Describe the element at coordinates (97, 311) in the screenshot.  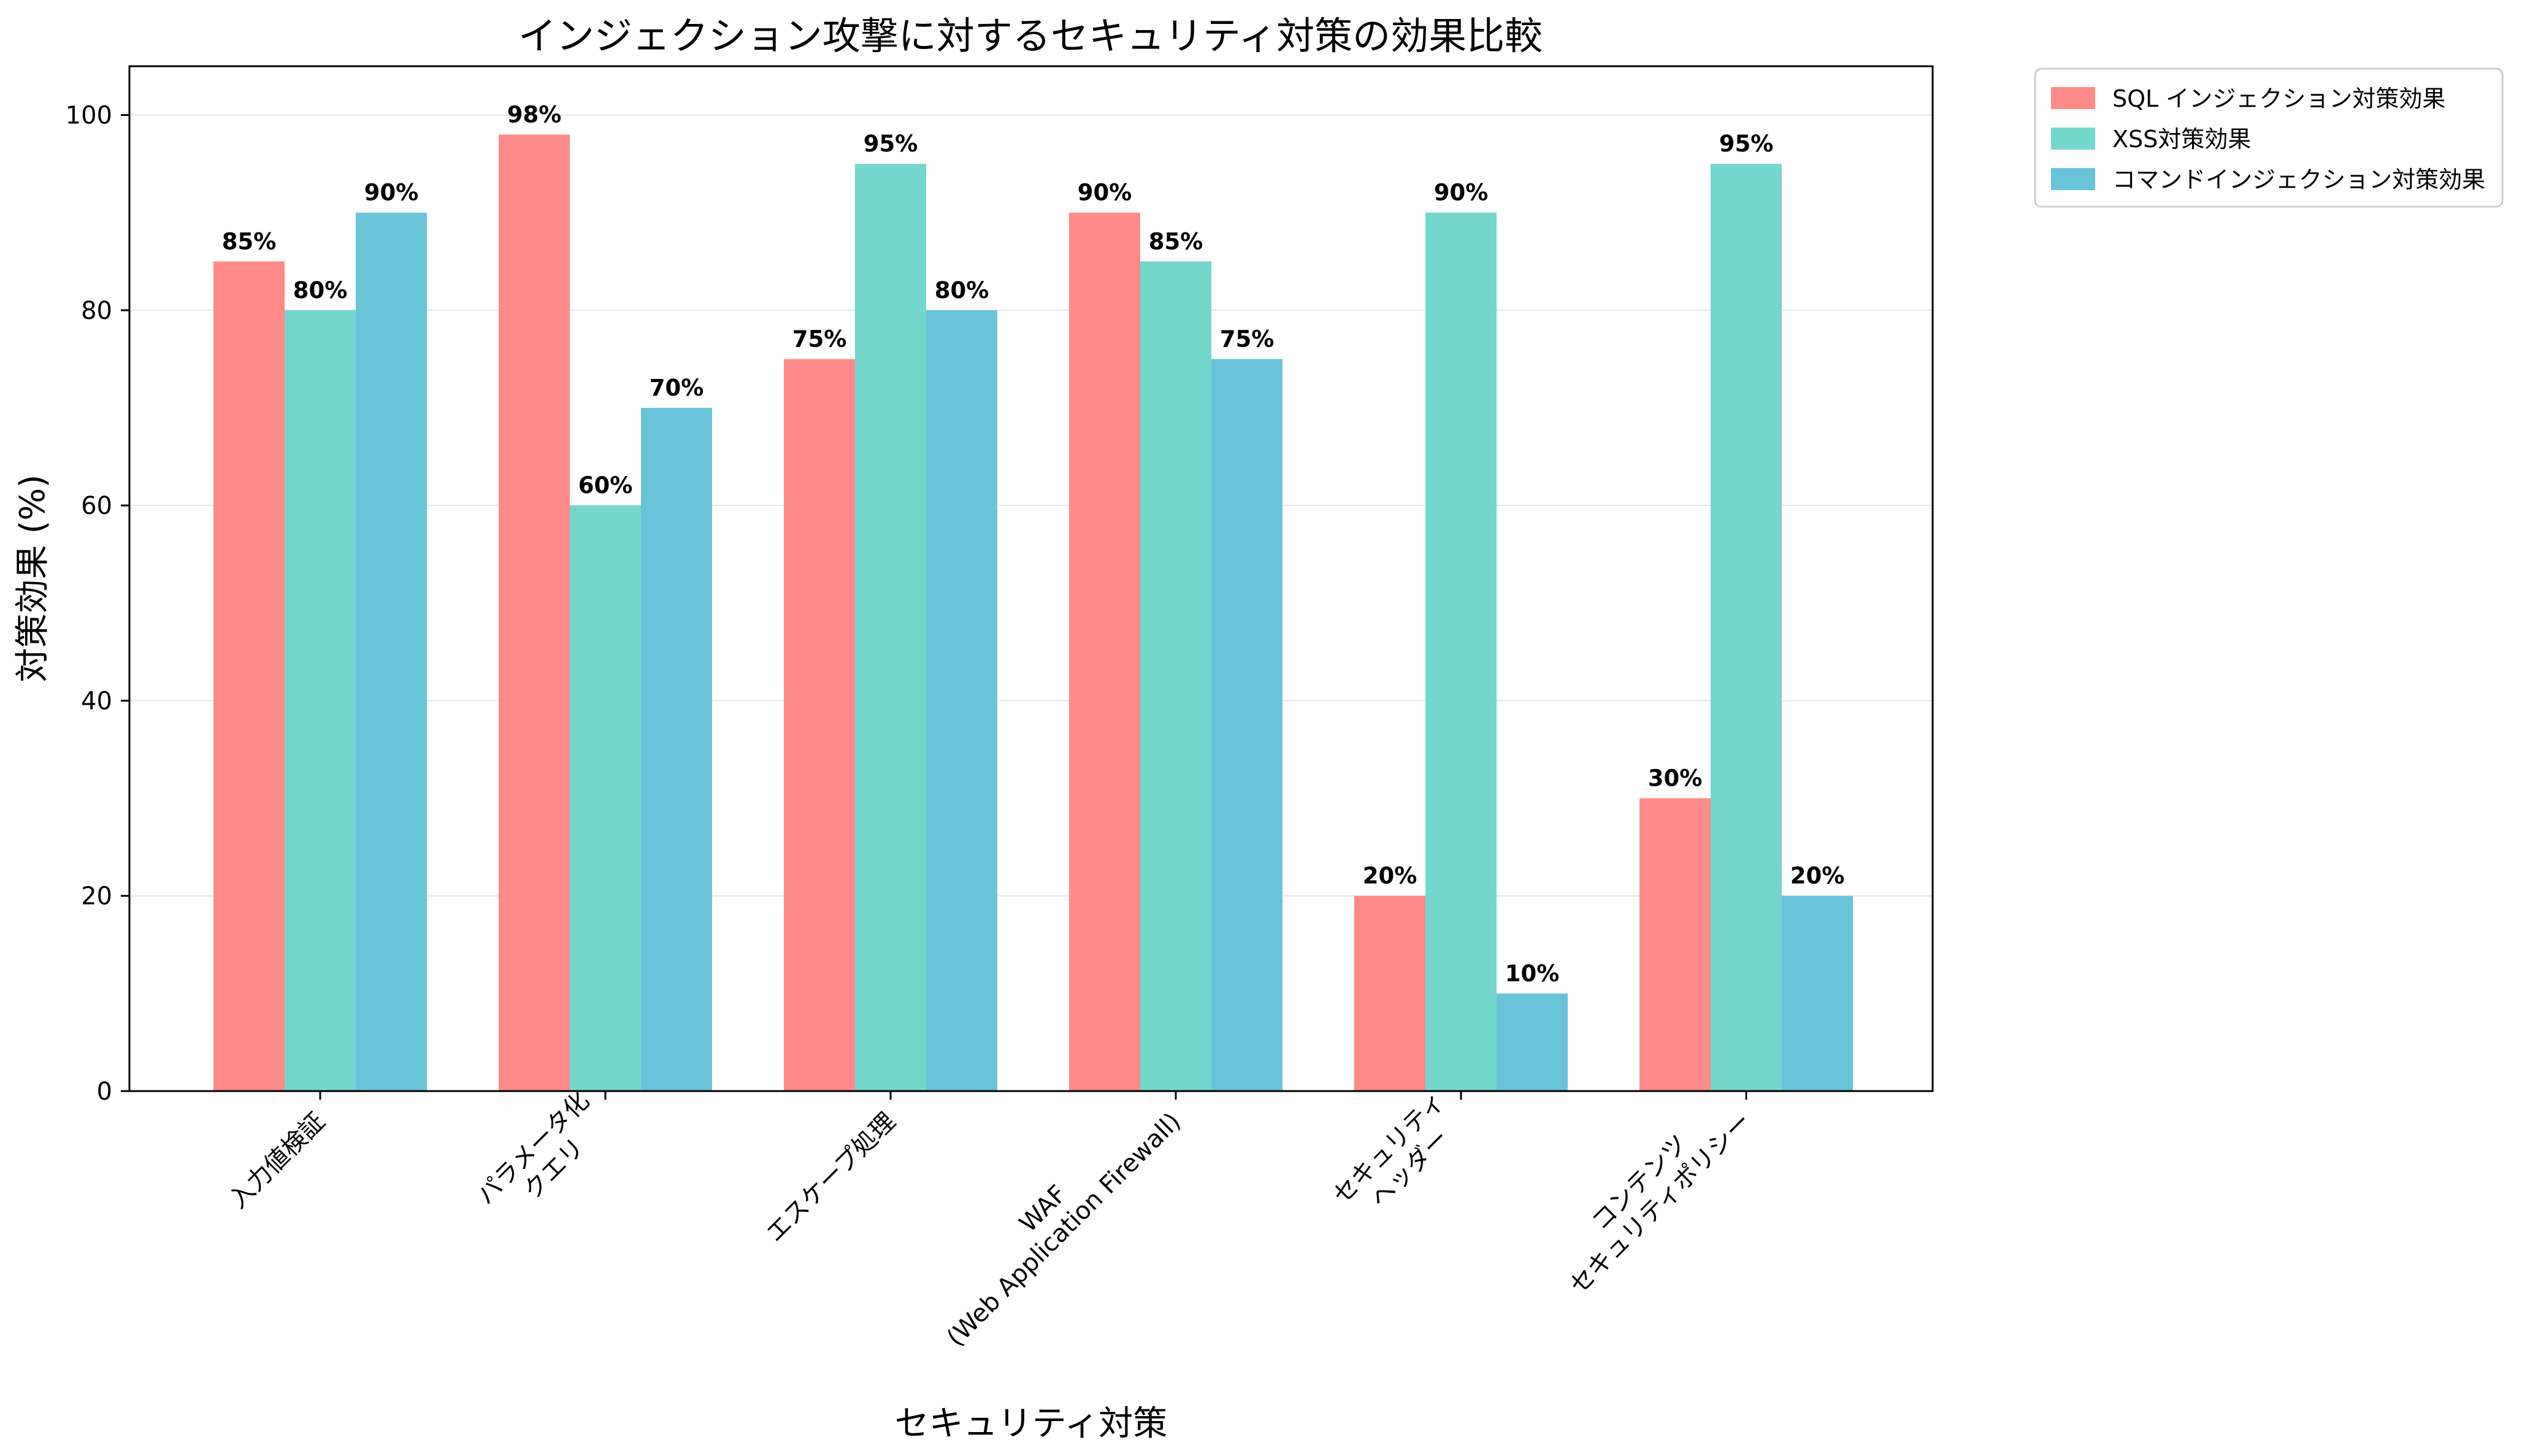
I see `y-tick-label: 80` at that location.